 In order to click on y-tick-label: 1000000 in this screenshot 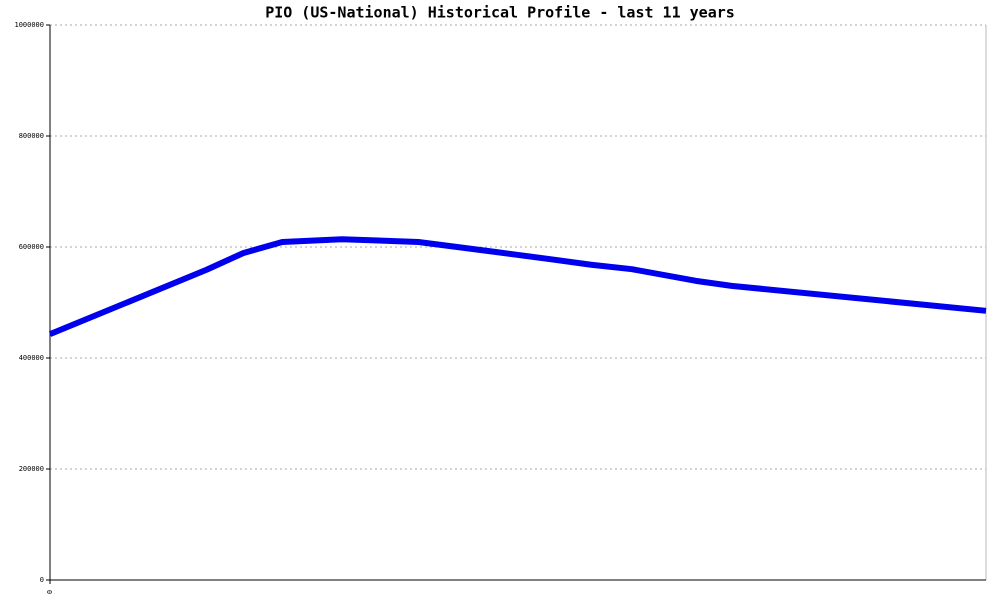, I will do `click(29, 25)`.